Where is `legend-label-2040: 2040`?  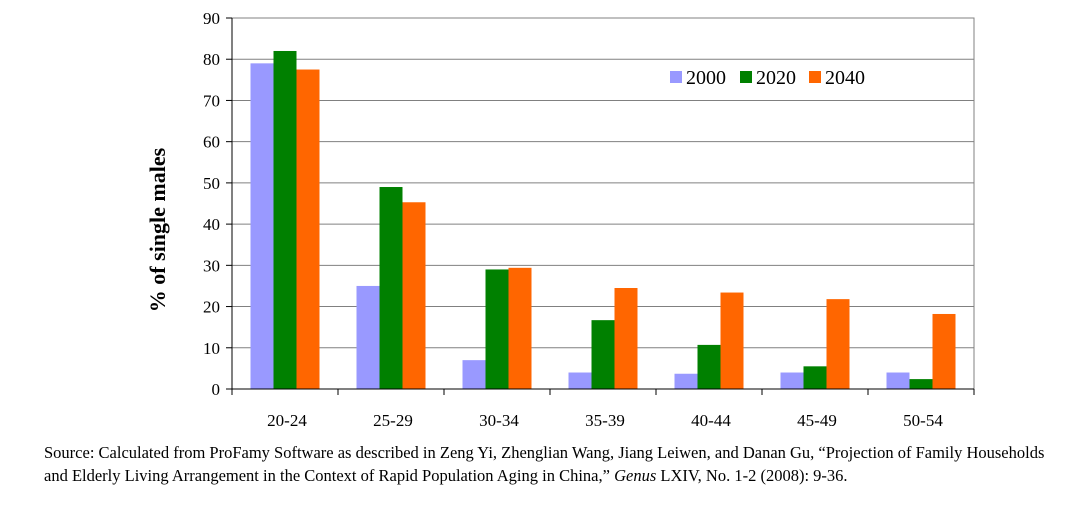
legend-label-2040: 2040 is located at coordinates (845, 78).